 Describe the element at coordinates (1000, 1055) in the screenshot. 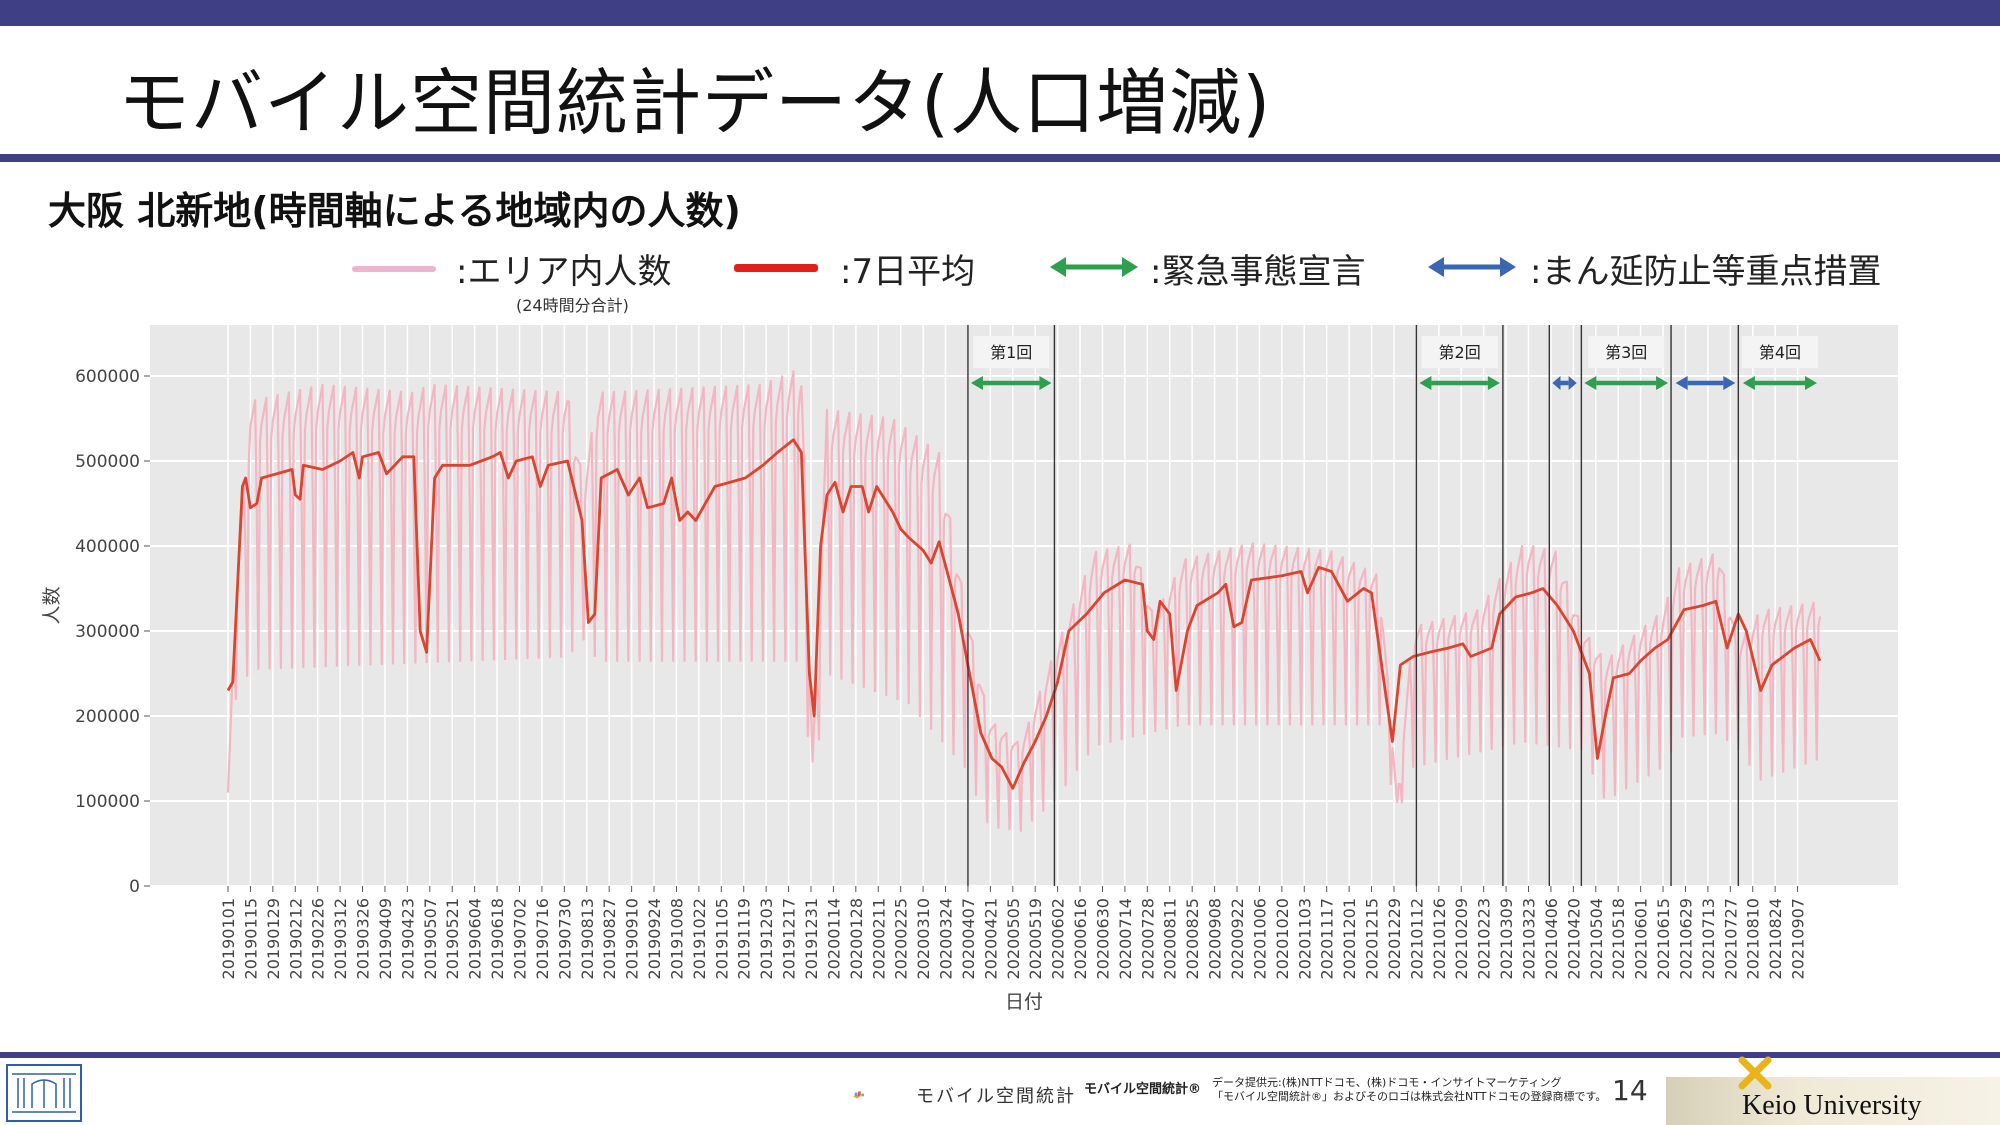

I see `footer-divider` at that location.